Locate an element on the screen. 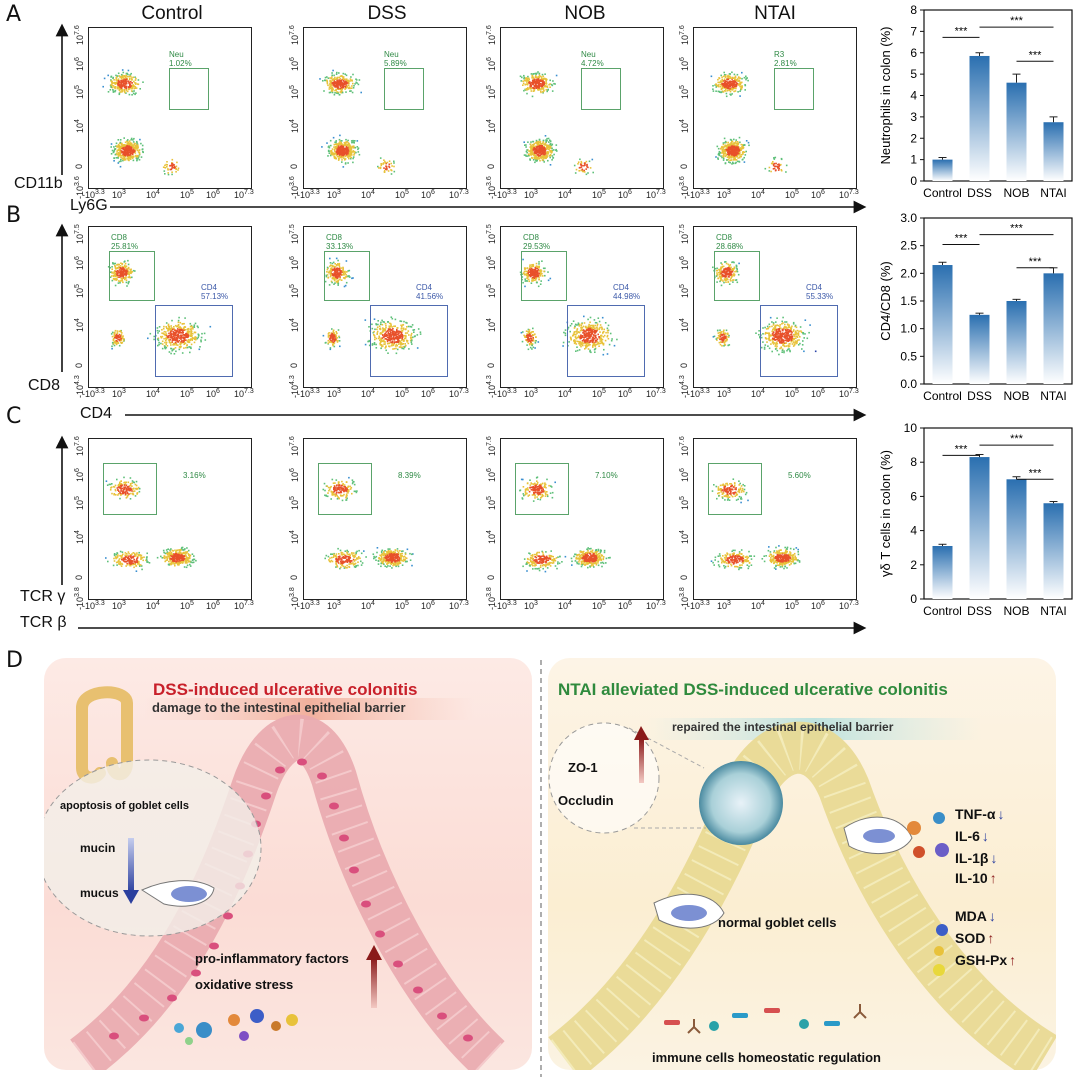  marker-tnf-: TNF-α ↓ is located at coordinates (979, 814).